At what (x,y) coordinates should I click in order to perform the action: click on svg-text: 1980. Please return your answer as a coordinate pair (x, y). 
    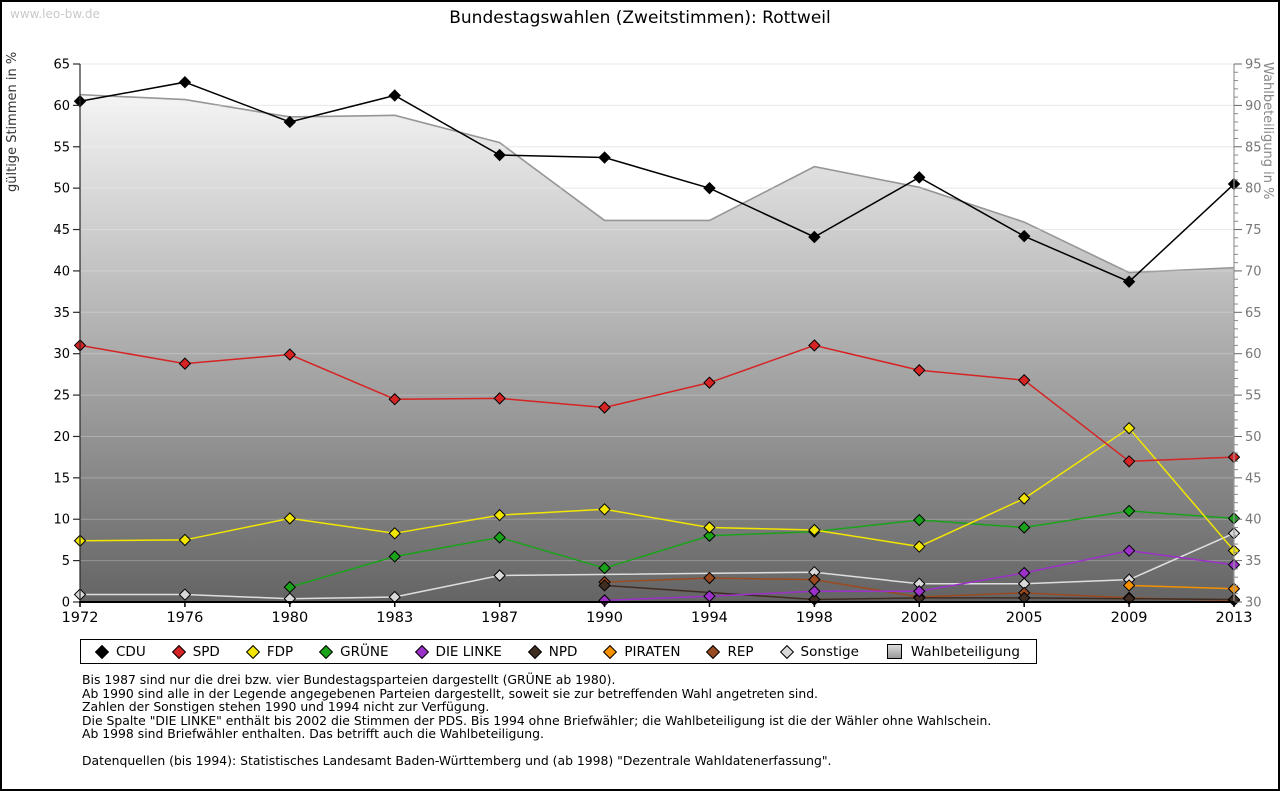
    Looking at the image, I should click on (289, 618).